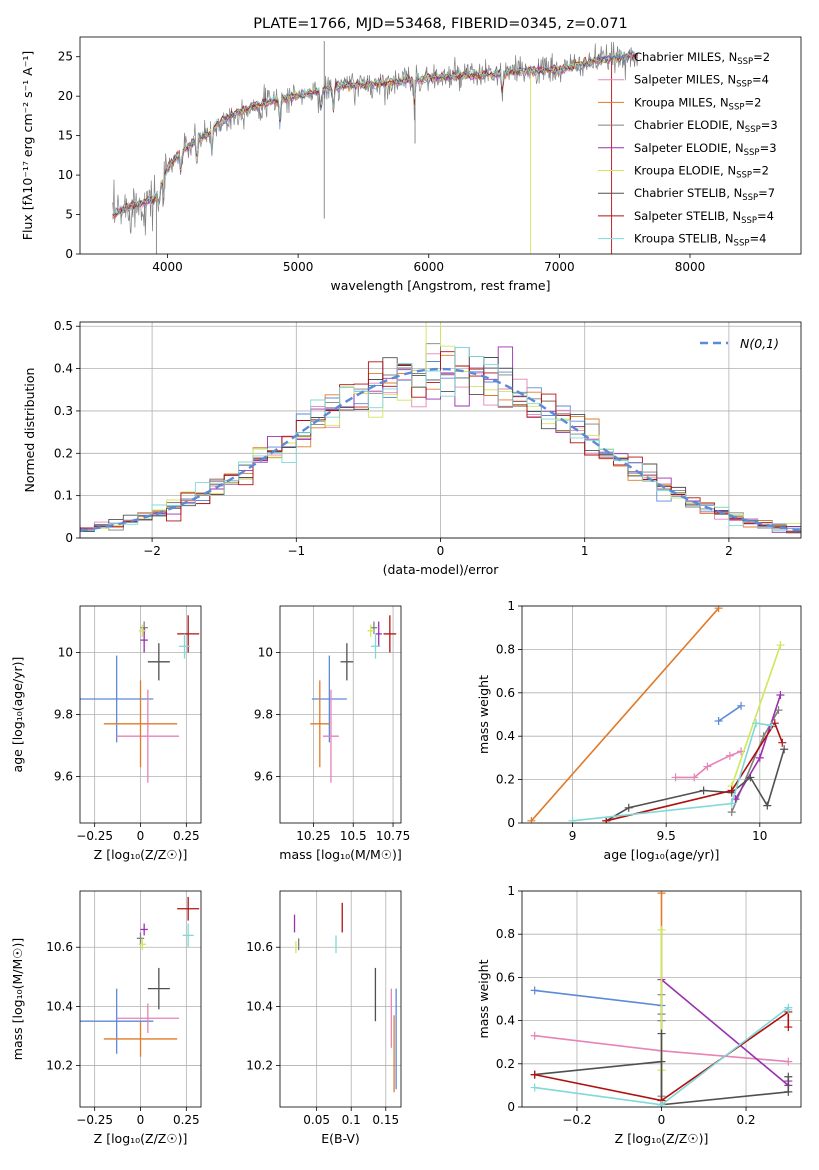 The width and height of the screenshot is (819, 1170). I want to click on legend-text: Salpeter MILES, N, so click(685, 80).